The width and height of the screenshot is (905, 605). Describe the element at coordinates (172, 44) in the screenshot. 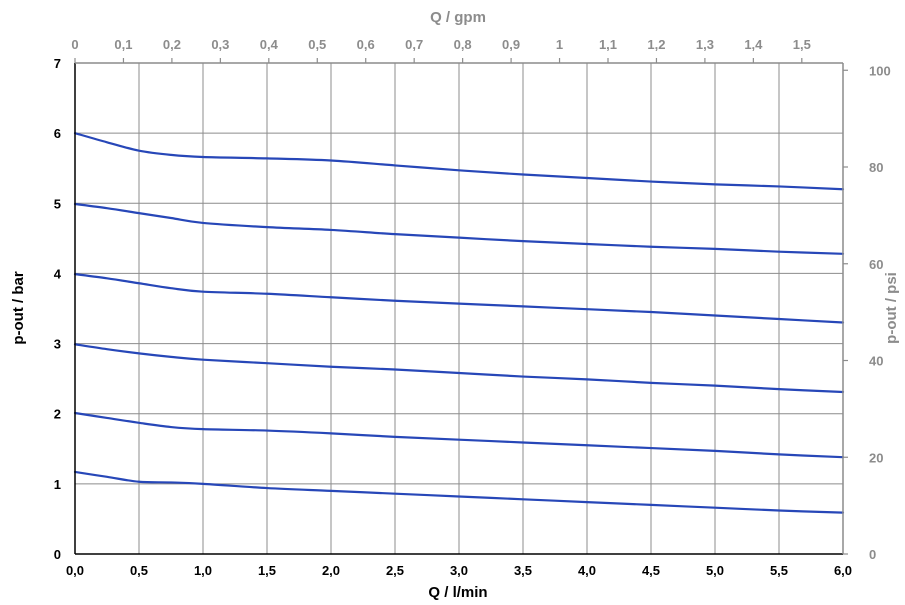

I see `x2-tick-label: 0,2` at that location.